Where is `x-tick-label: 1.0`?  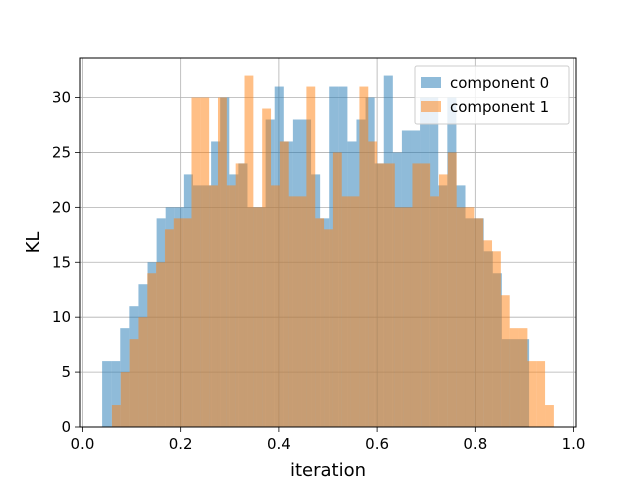
x-tick-label: 1.0 is located at coordinates (574, 444).